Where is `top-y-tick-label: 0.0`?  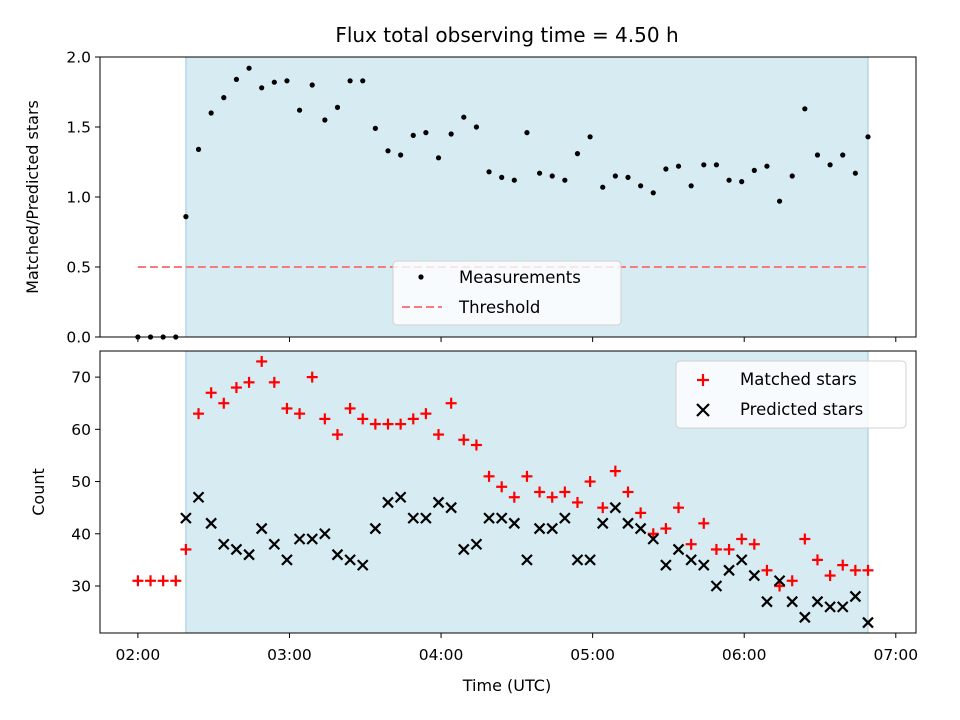
top-y-tick-label: 0.0 is located at coordinates (78, 338).